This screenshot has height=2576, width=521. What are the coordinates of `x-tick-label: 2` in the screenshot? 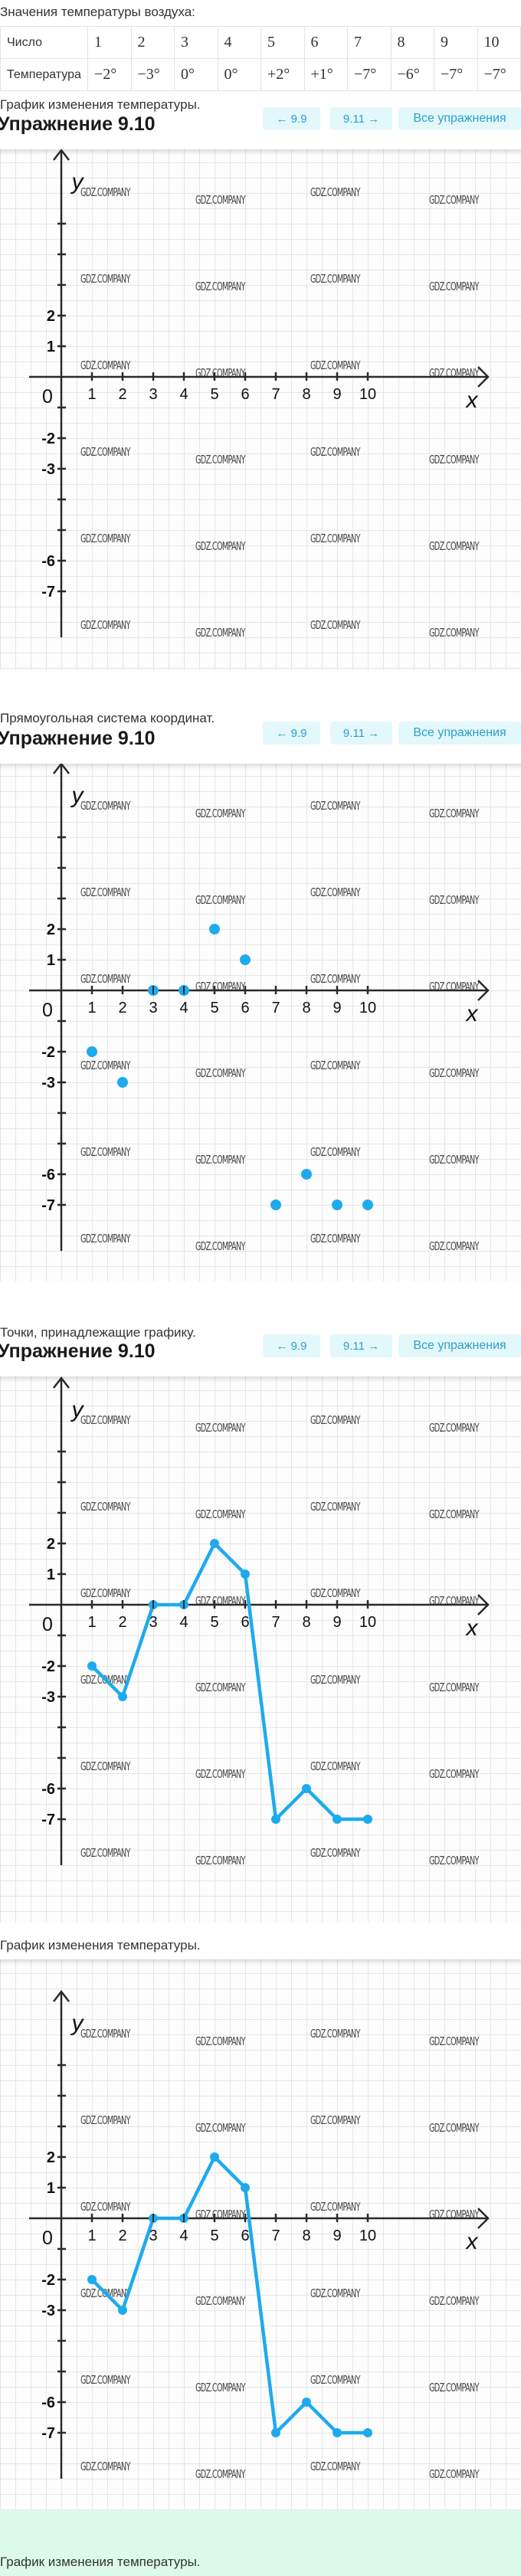 It's located at (122, 394).